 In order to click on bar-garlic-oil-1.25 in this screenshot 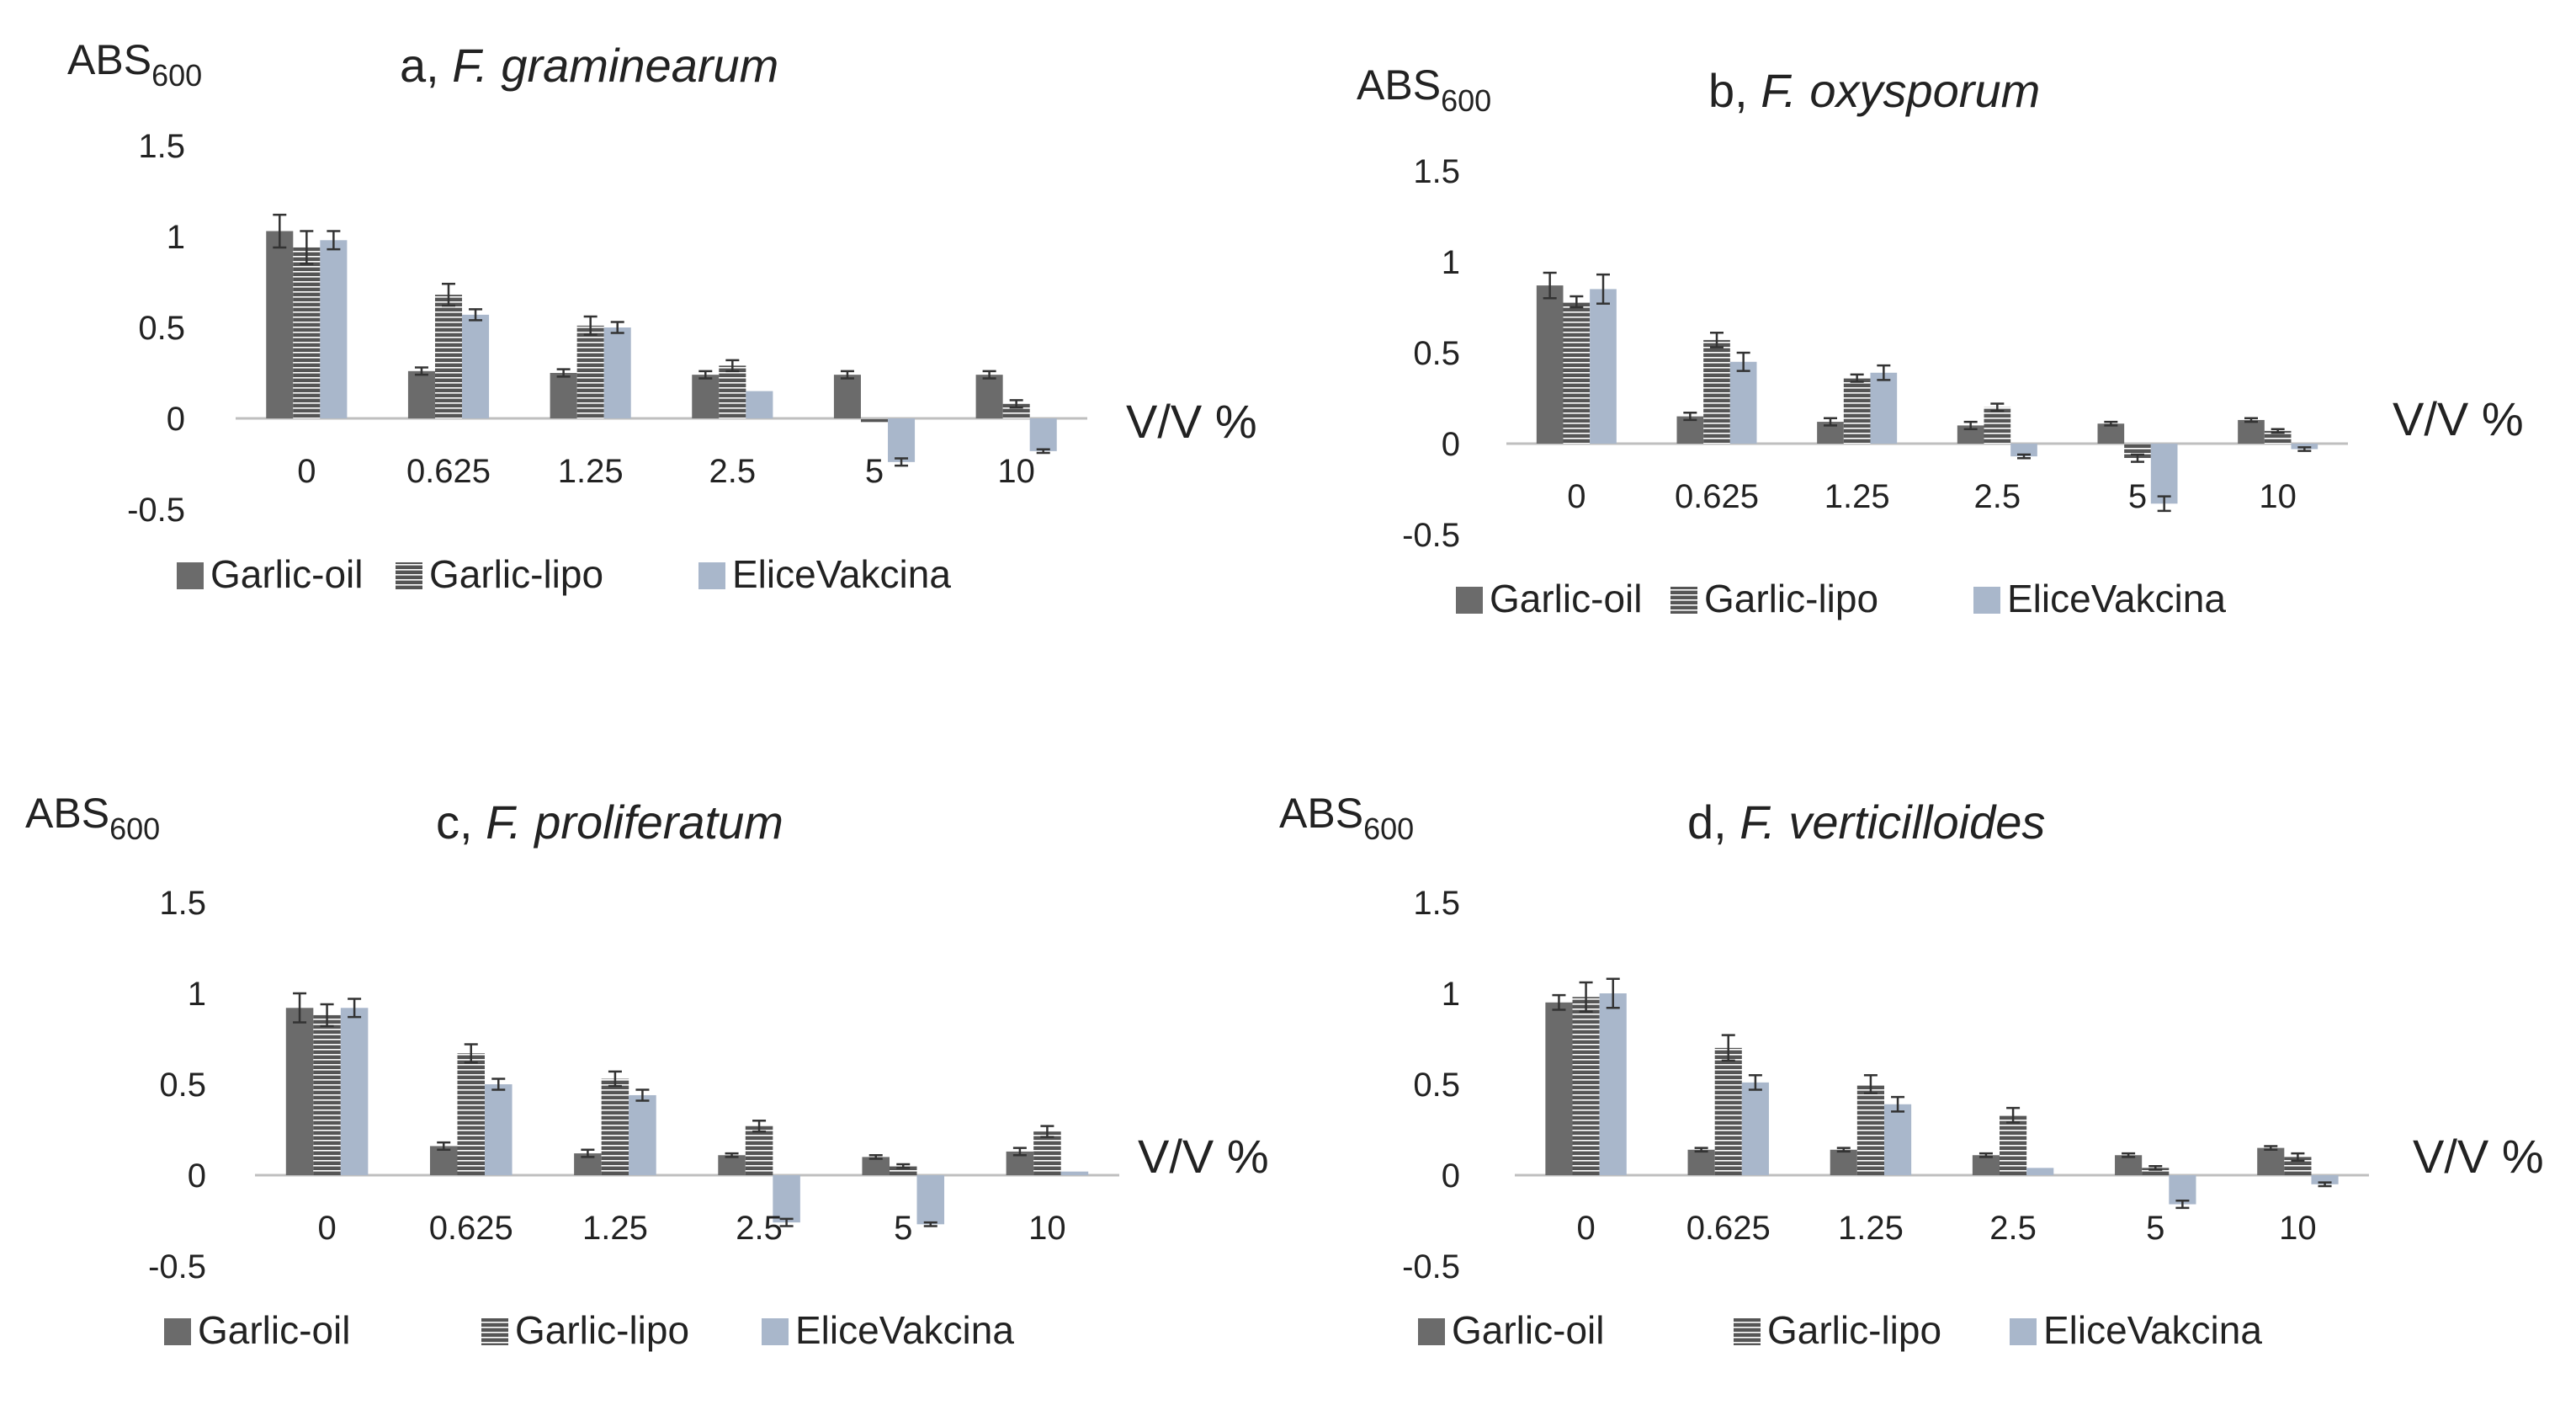, I will do `click(563, 395)`.